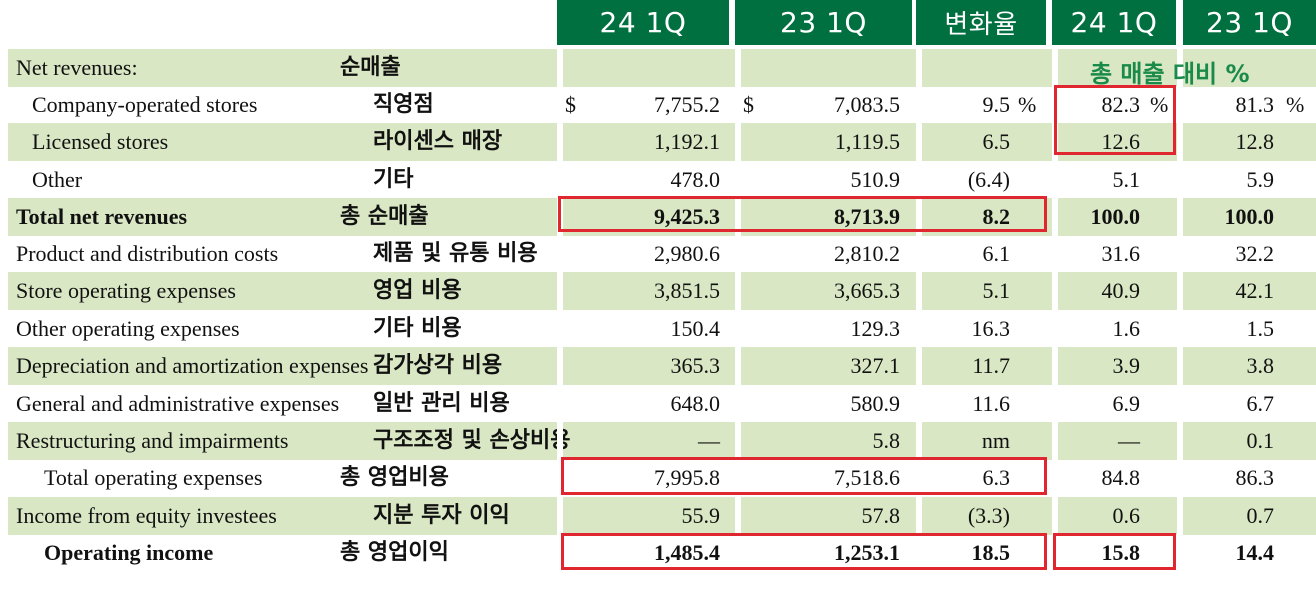  What do you see at coordinates (178, 403) in the screenshot?
I see `row-label-en: General and administrative expenses` at bounding box center [178, 403].